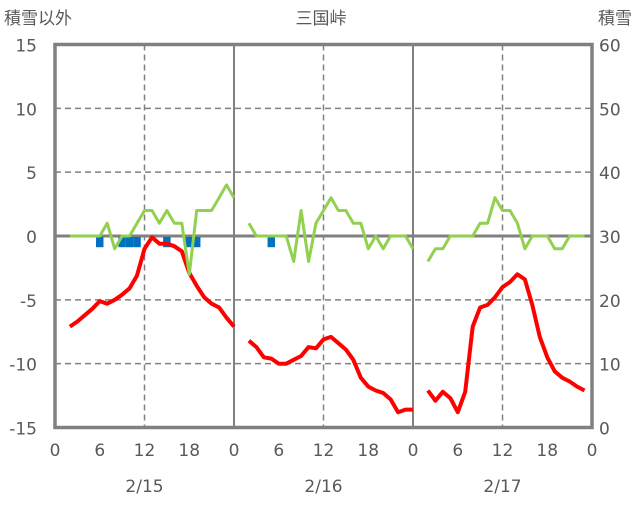 The height and width of the screenshot is (505, 636). What do you see at coordinates (26, 47) in the screenshot?
I see `left-tick-label: 15` at bounding box center [26, 47].